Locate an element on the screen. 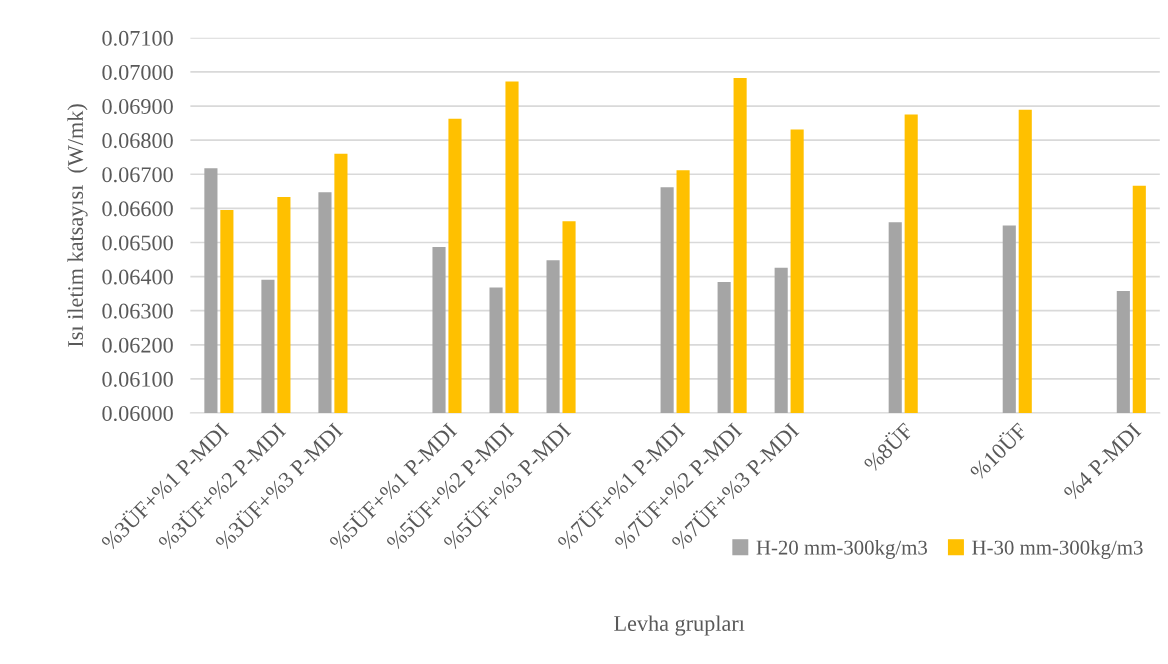 The width and height of the screenshot is (1168, 664). y-axis-title: Isı iletim katsayısı (W/mk) is located at coordinates (77, 225).